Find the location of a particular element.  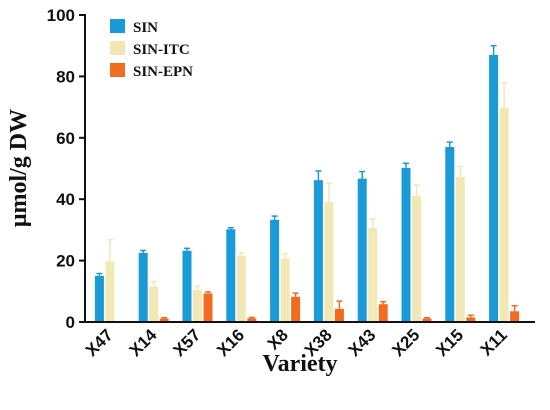

x-tick-label: X8 is located at coordinates (278, 339).